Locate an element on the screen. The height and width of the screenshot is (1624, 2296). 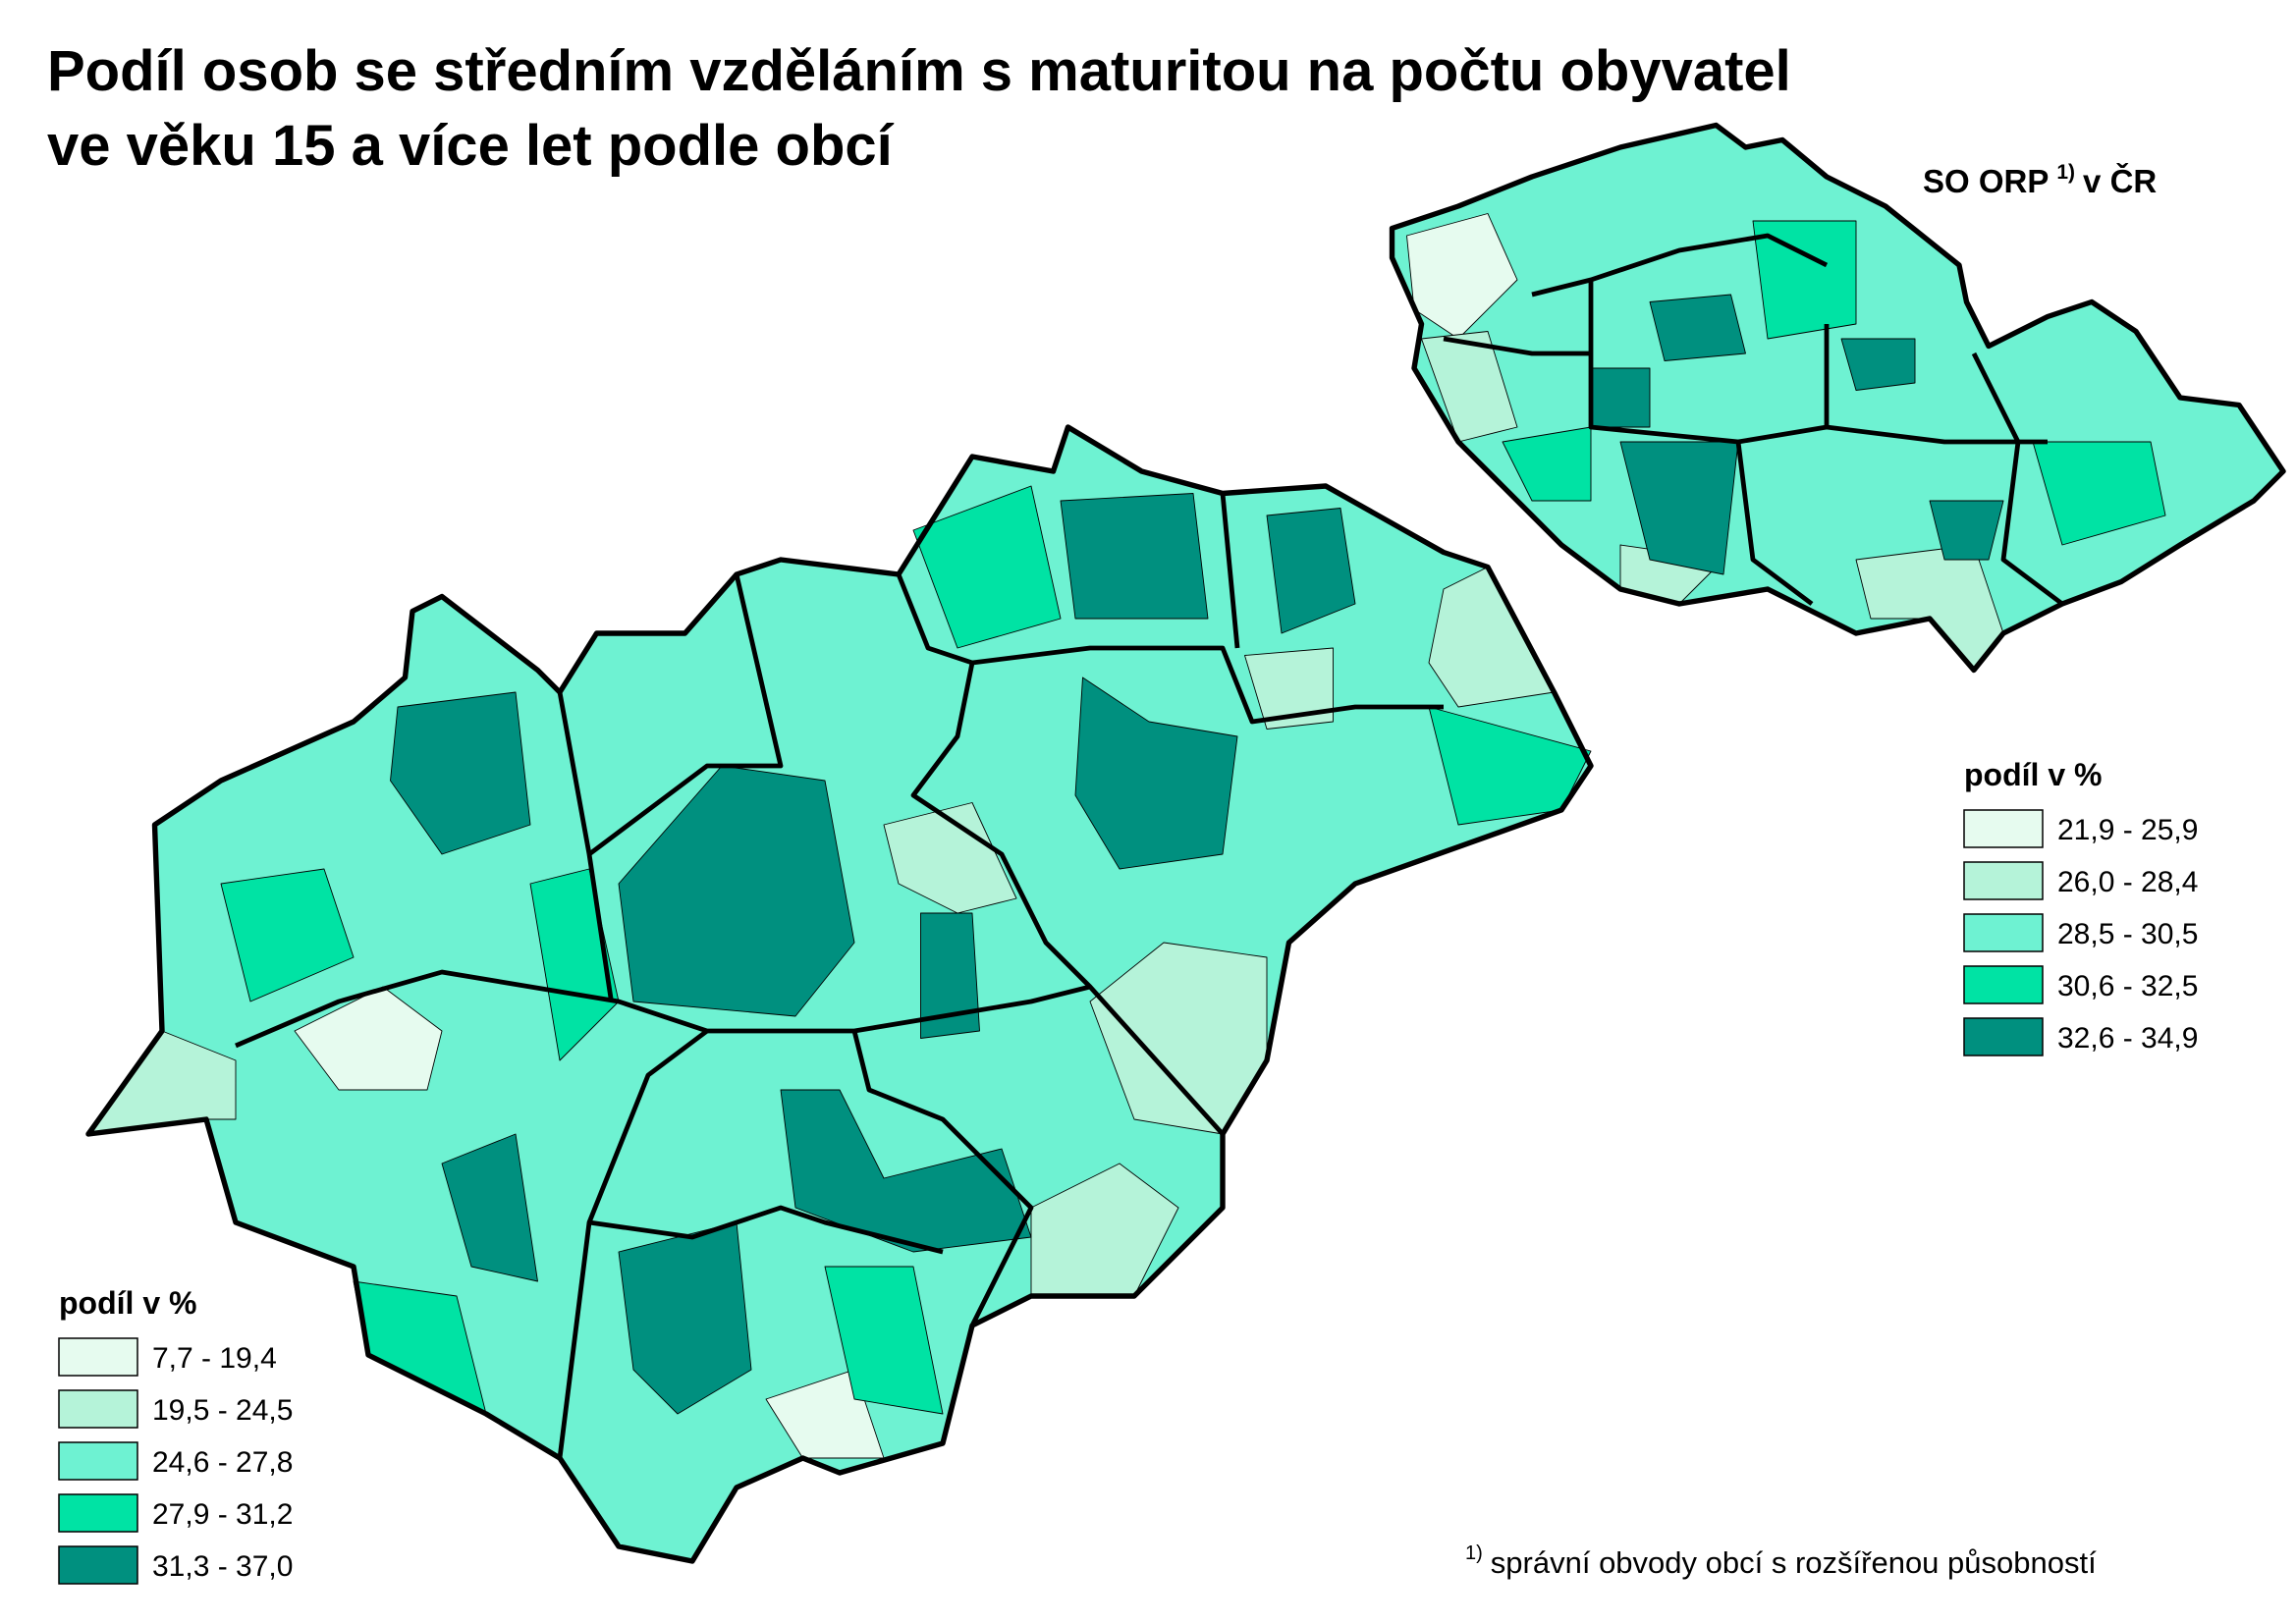
legend-label: 26,0 - 28,4 is located at coordinates (2127, 882).